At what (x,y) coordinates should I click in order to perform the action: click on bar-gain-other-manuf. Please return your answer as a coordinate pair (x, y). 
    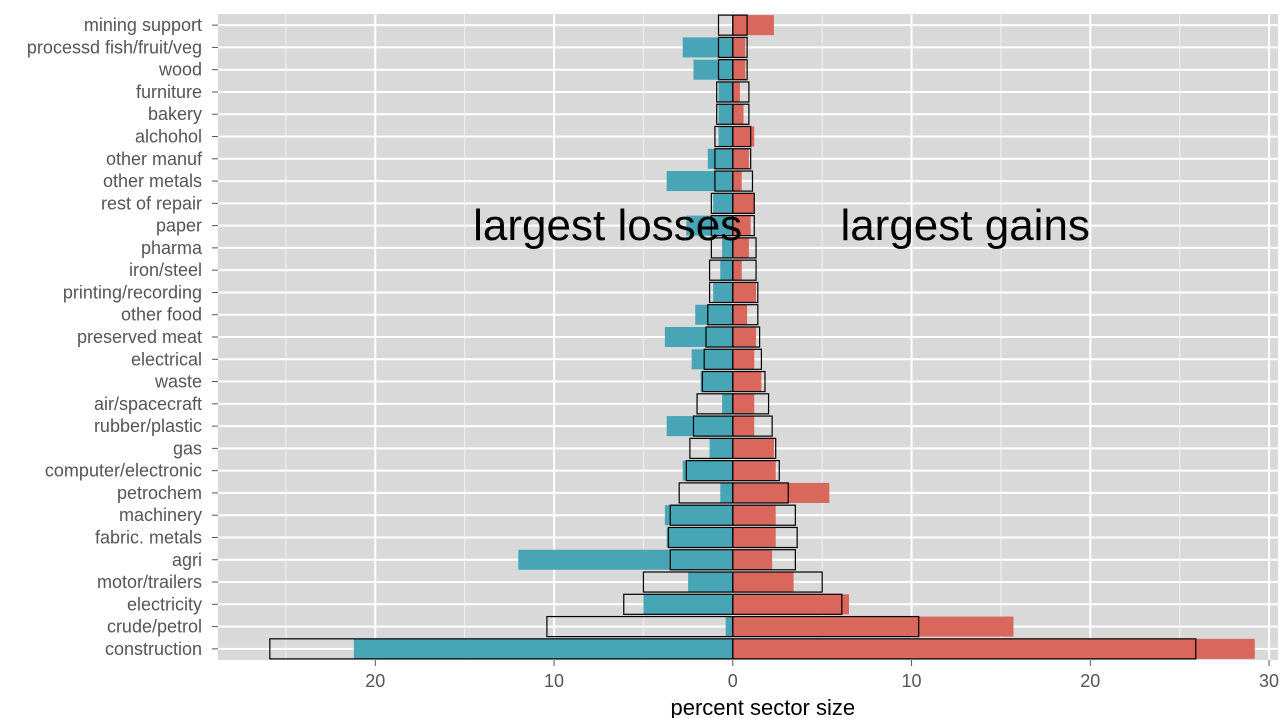
    Looking at the image, I should click on (740, 158).